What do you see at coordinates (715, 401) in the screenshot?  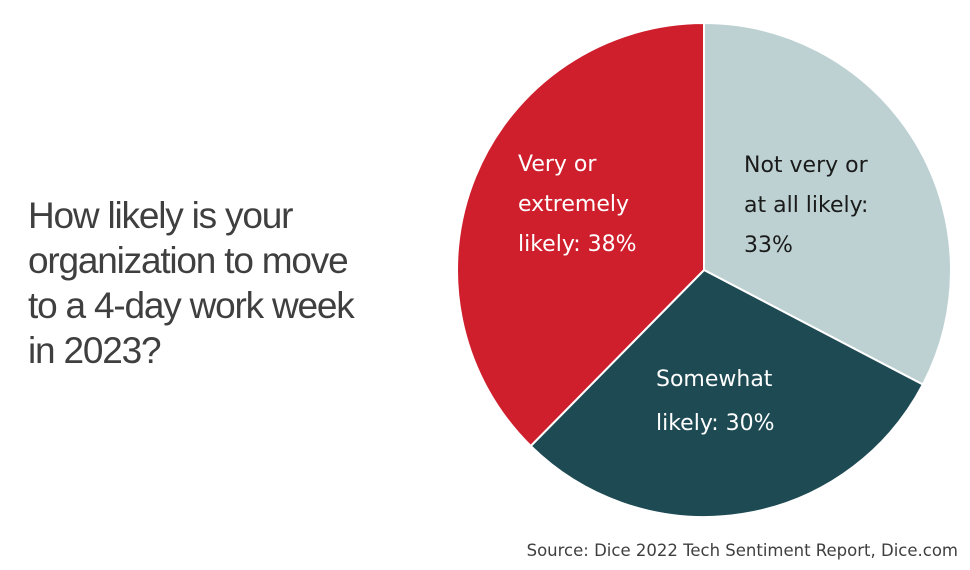 I see `slice-label: Somewhat likely: 30%` at bounding box center [715, 401].